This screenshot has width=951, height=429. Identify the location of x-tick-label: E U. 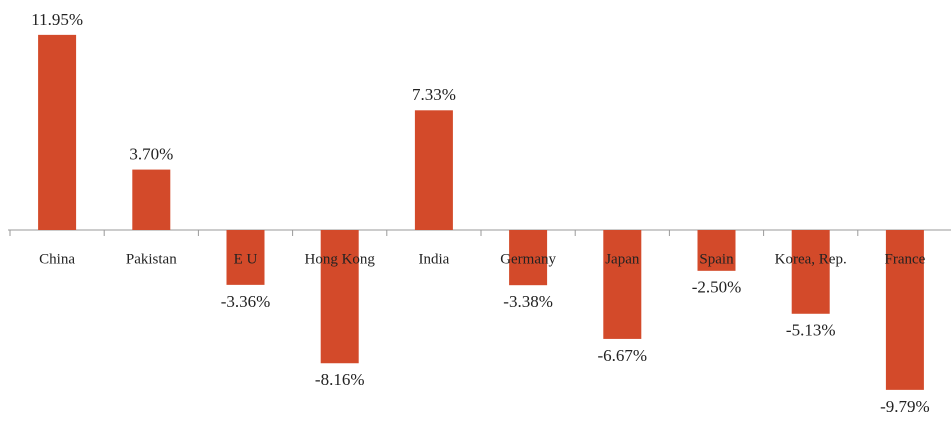
(246, 259).